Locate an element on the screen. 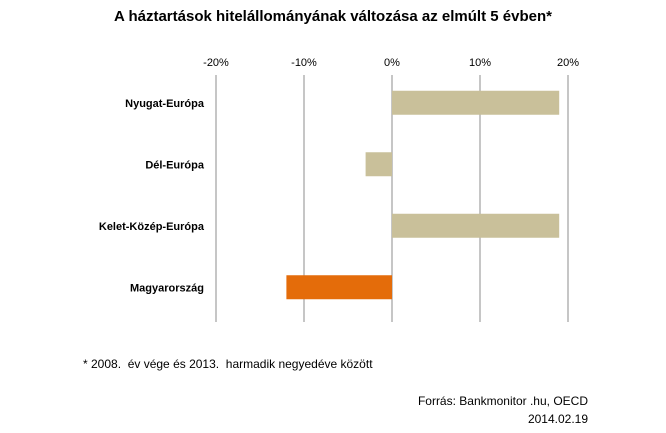 The height and width of the screenshot is (433, 666). category-label: Nyugat-Európa is located at coordinates (165, 104).